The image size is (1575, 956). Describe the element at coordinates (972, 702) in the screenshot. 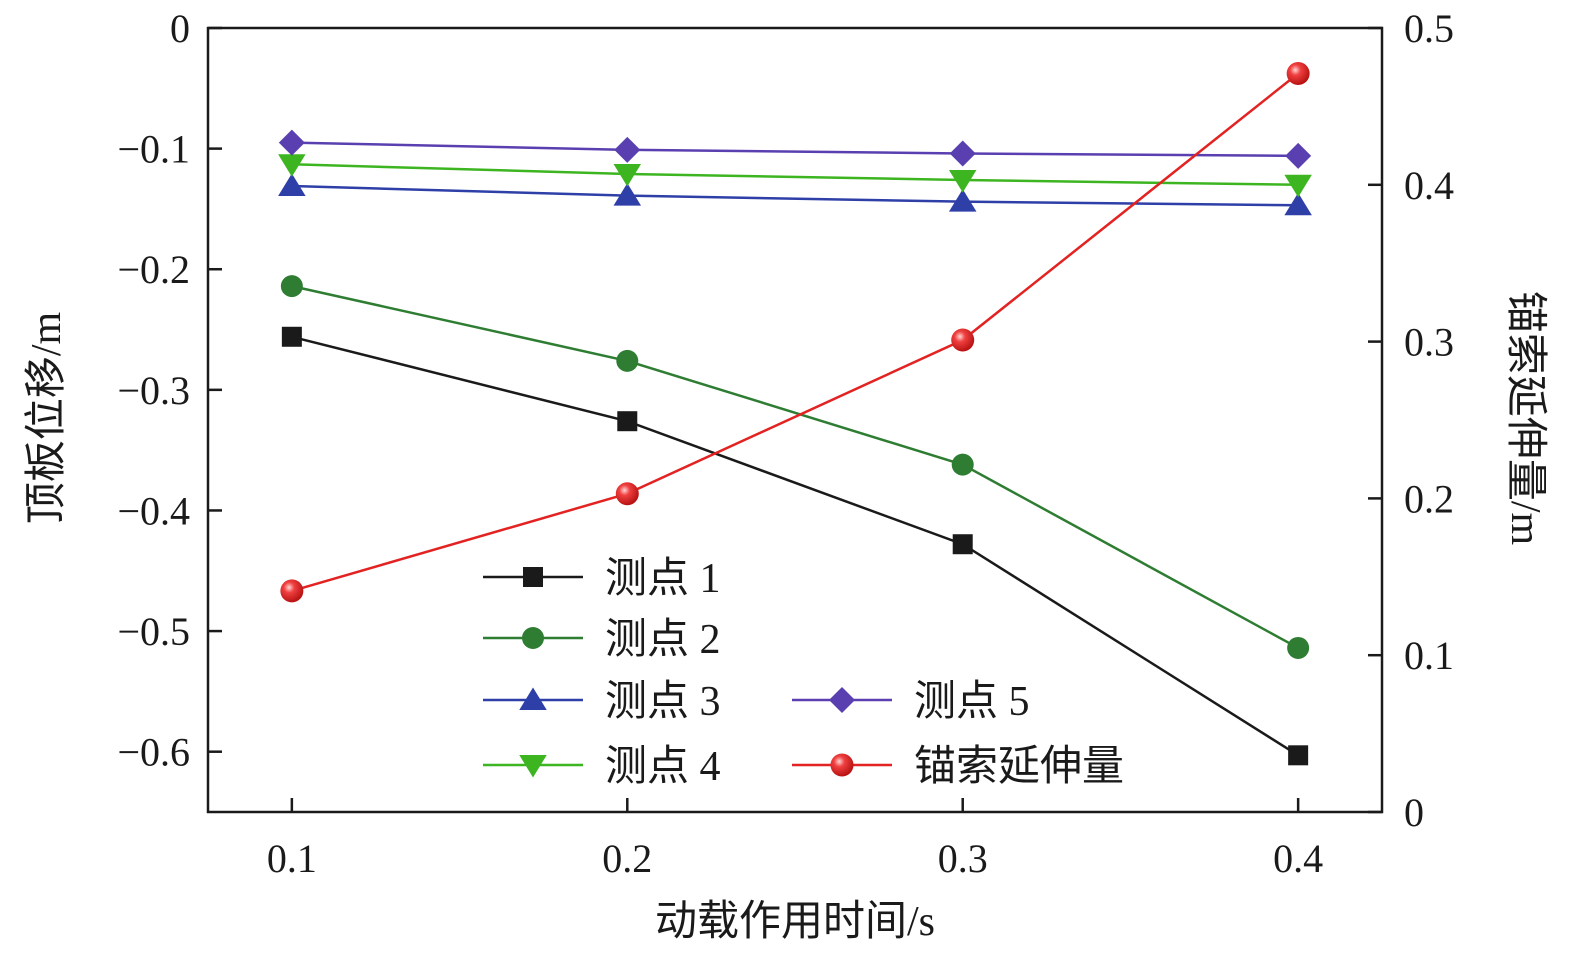

I see `legend-label: 测点 5` at that location.